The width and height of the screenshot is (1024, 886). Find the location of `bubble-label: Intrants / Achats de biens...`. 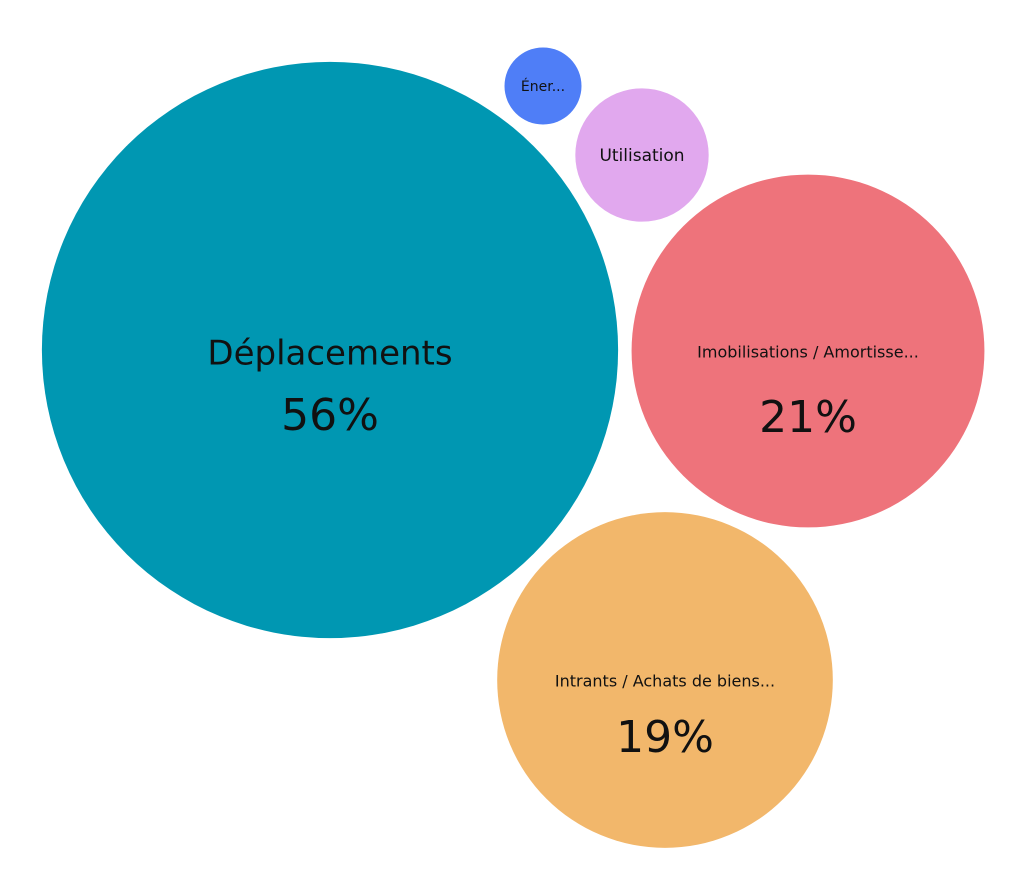

bubble-label: Intrants / Achats de biens... is located at coordinates (665, 681).